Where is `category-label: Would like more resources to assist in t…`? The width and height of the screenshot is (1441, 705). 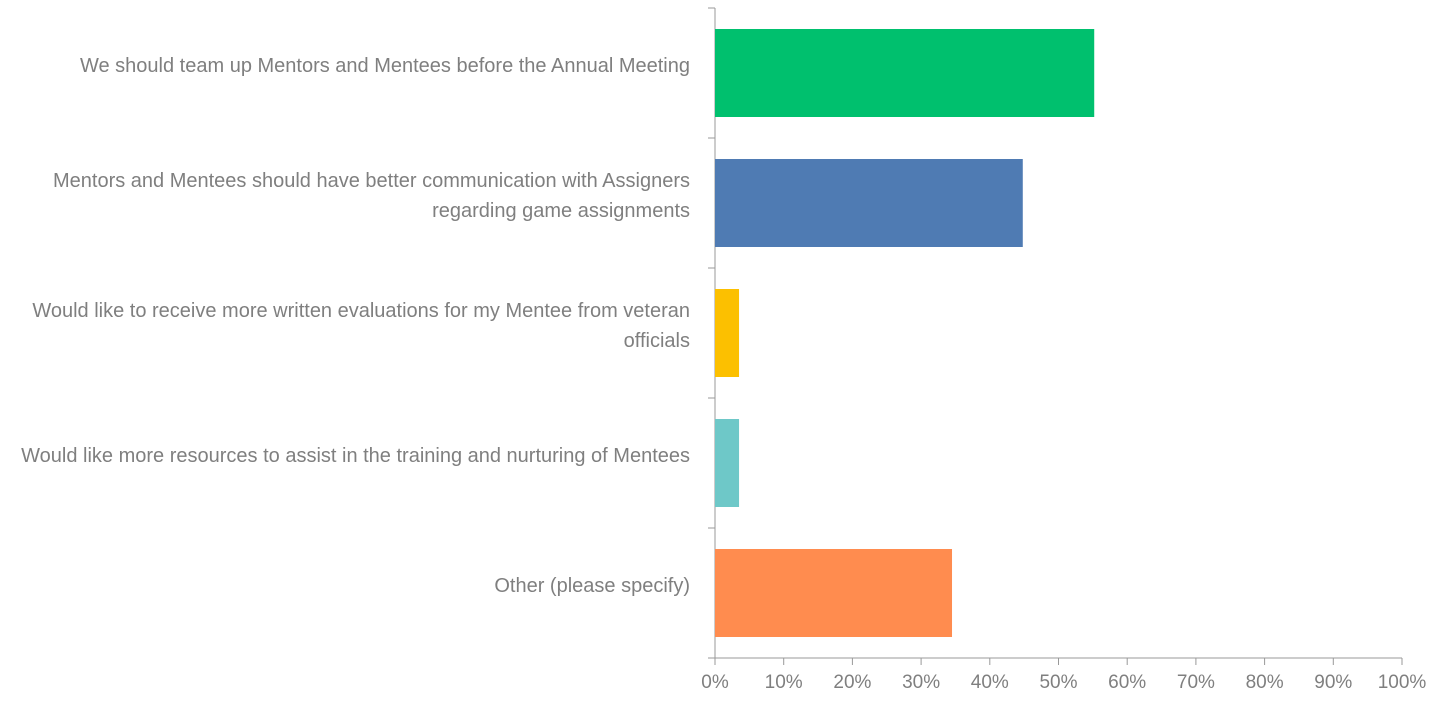
category-label: Would like more resources to assist in t… is located at coordinates (355, 456).